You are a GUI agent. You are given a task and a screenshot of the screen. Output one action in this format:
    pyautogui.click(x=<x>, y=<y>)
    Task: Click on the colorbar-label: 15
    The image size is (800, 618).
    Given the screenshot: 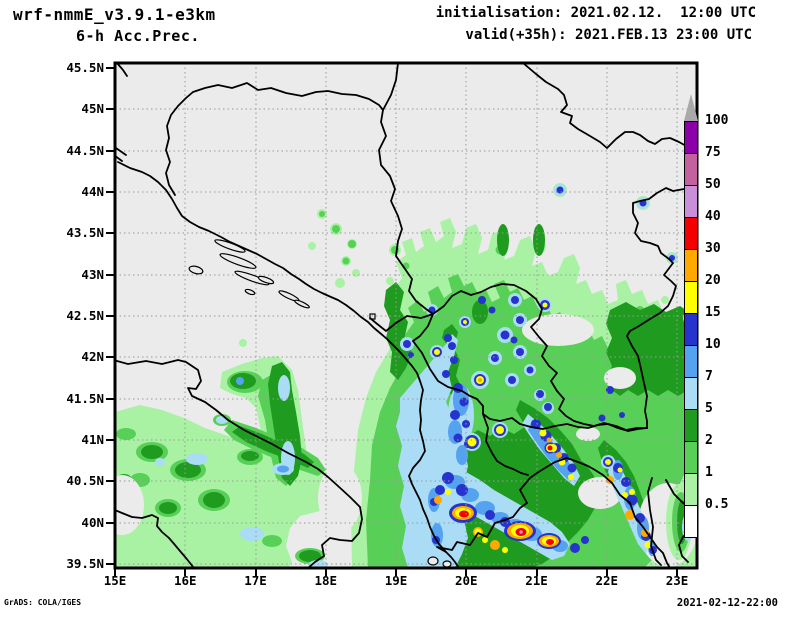 What is the action you would take?
    pyautogui.click(x=713, y=312)
    